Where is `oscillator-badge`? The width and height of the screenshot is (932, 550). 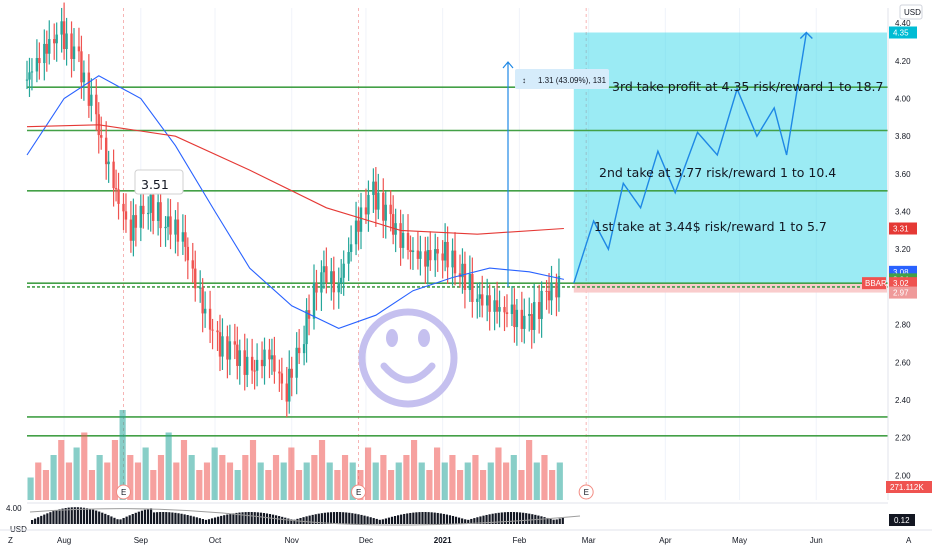 oscillator-badge is located at coordinates (902, 520).